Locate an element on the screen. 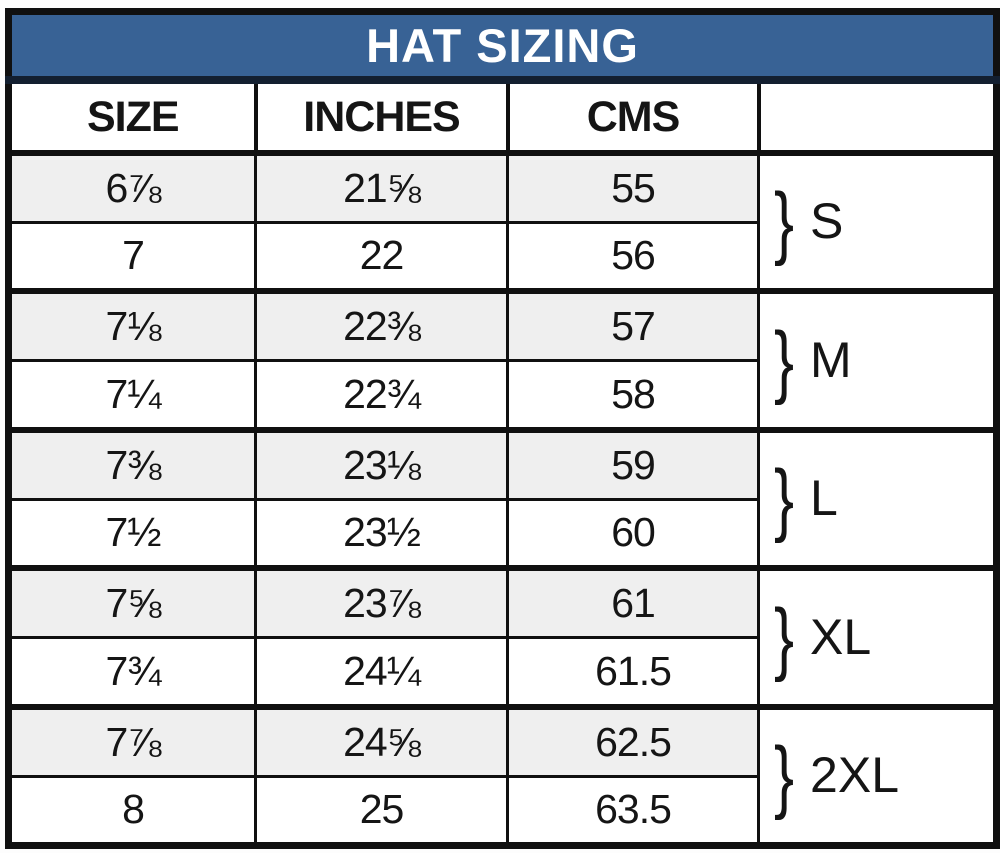 This screenshot has width=1000, height=853. size-group-cell-xl: } XL is located at coordinates (877, 637).